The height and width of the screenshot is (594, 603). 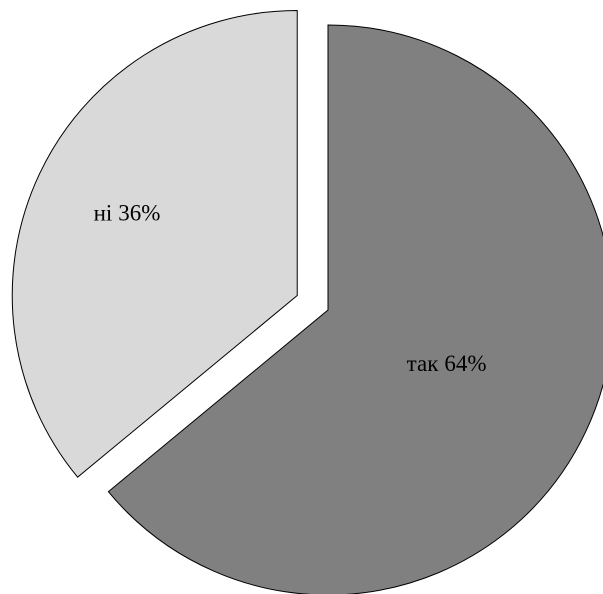 I want to click on data-label: так 64%, so click(x=447, y=363).